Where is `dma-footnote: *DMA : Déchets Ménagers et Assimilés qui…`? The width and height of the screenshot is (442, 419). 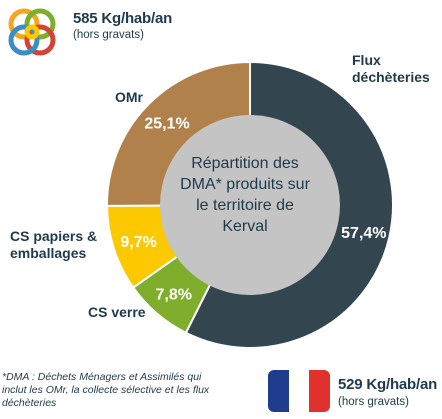
dma-footnote: *DMA : Déchets Ménagers et Assimilés qui… is located at coordinates (106, 390).